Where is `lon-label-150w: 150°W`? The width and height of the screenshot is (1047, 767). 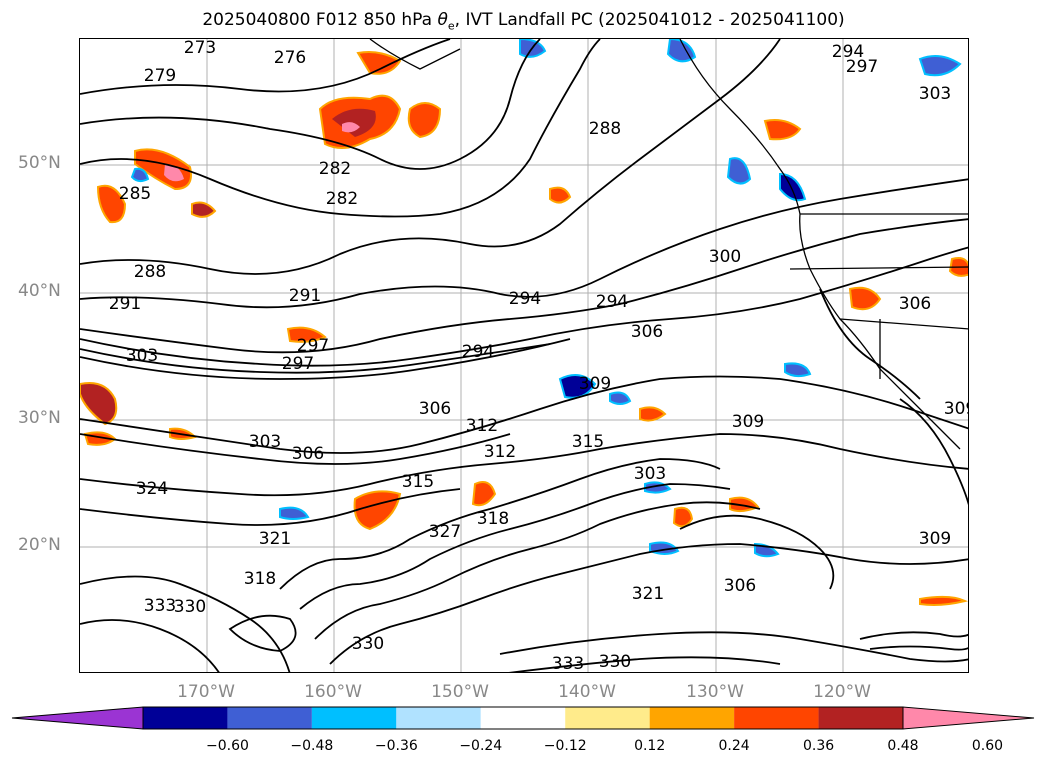 lon-label-150w: 150°W is located at coordinates (460, 692).